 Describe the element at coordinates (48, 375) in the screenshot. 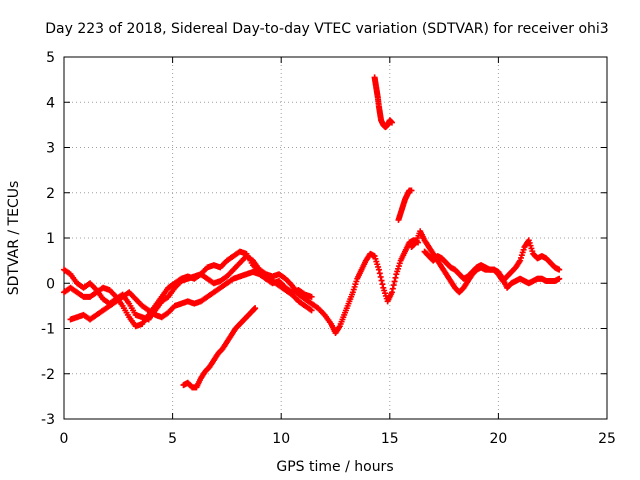

I see `y-tick-label: -2` at that location.